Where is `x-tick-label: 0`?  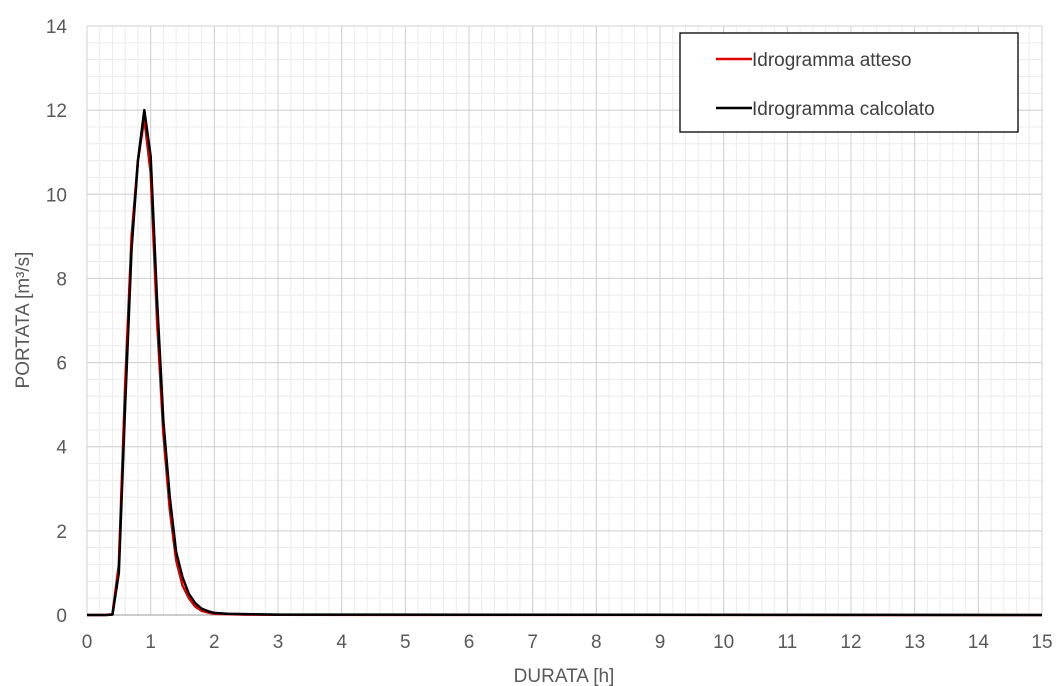
x-tick-label: 0 is located at coordinates (87, 642).